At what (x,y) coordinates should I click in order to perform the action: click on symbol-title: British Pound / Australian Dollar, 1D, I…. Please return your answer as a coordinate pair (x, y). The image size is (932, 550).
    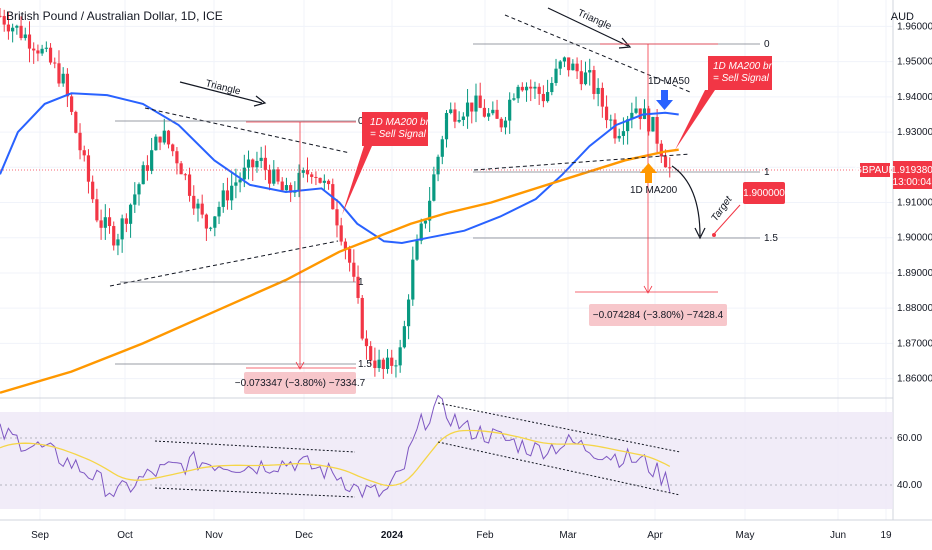
    Looking at the image, I should click on (114, 16).